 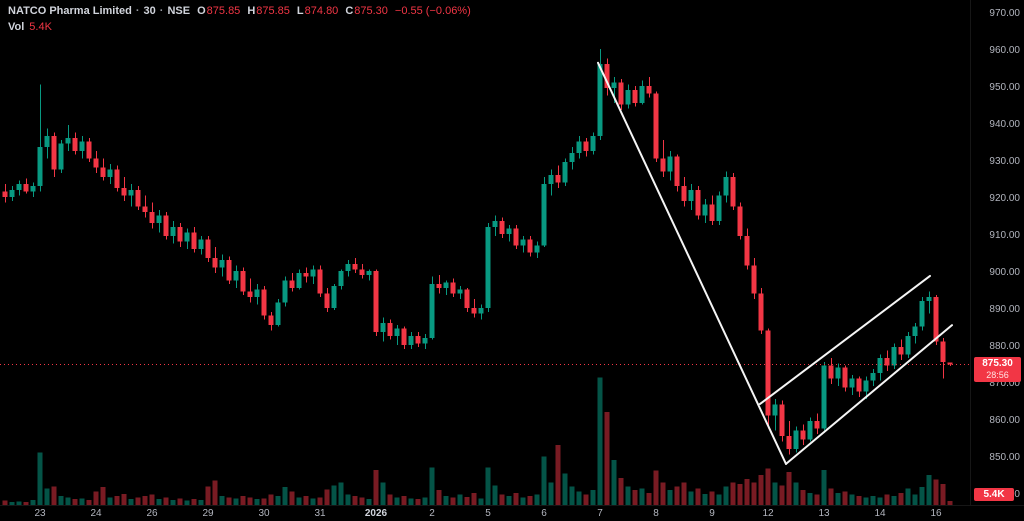 I want to click on price-tick-label: 950.00, so click(x=1004, y=87).